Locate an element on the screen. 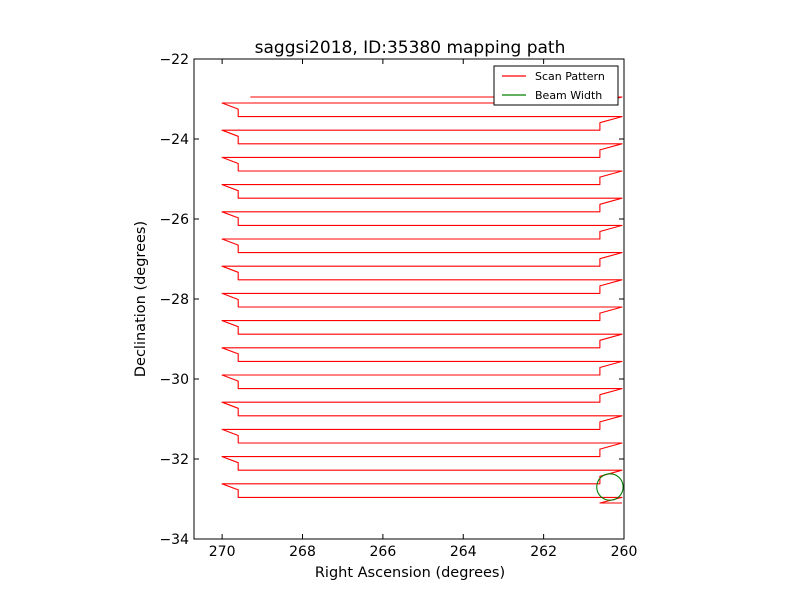 Image resolution: width=800 pixels, height=600 pixels. y-tick-label: −32 is located at coordinates (174, 460).